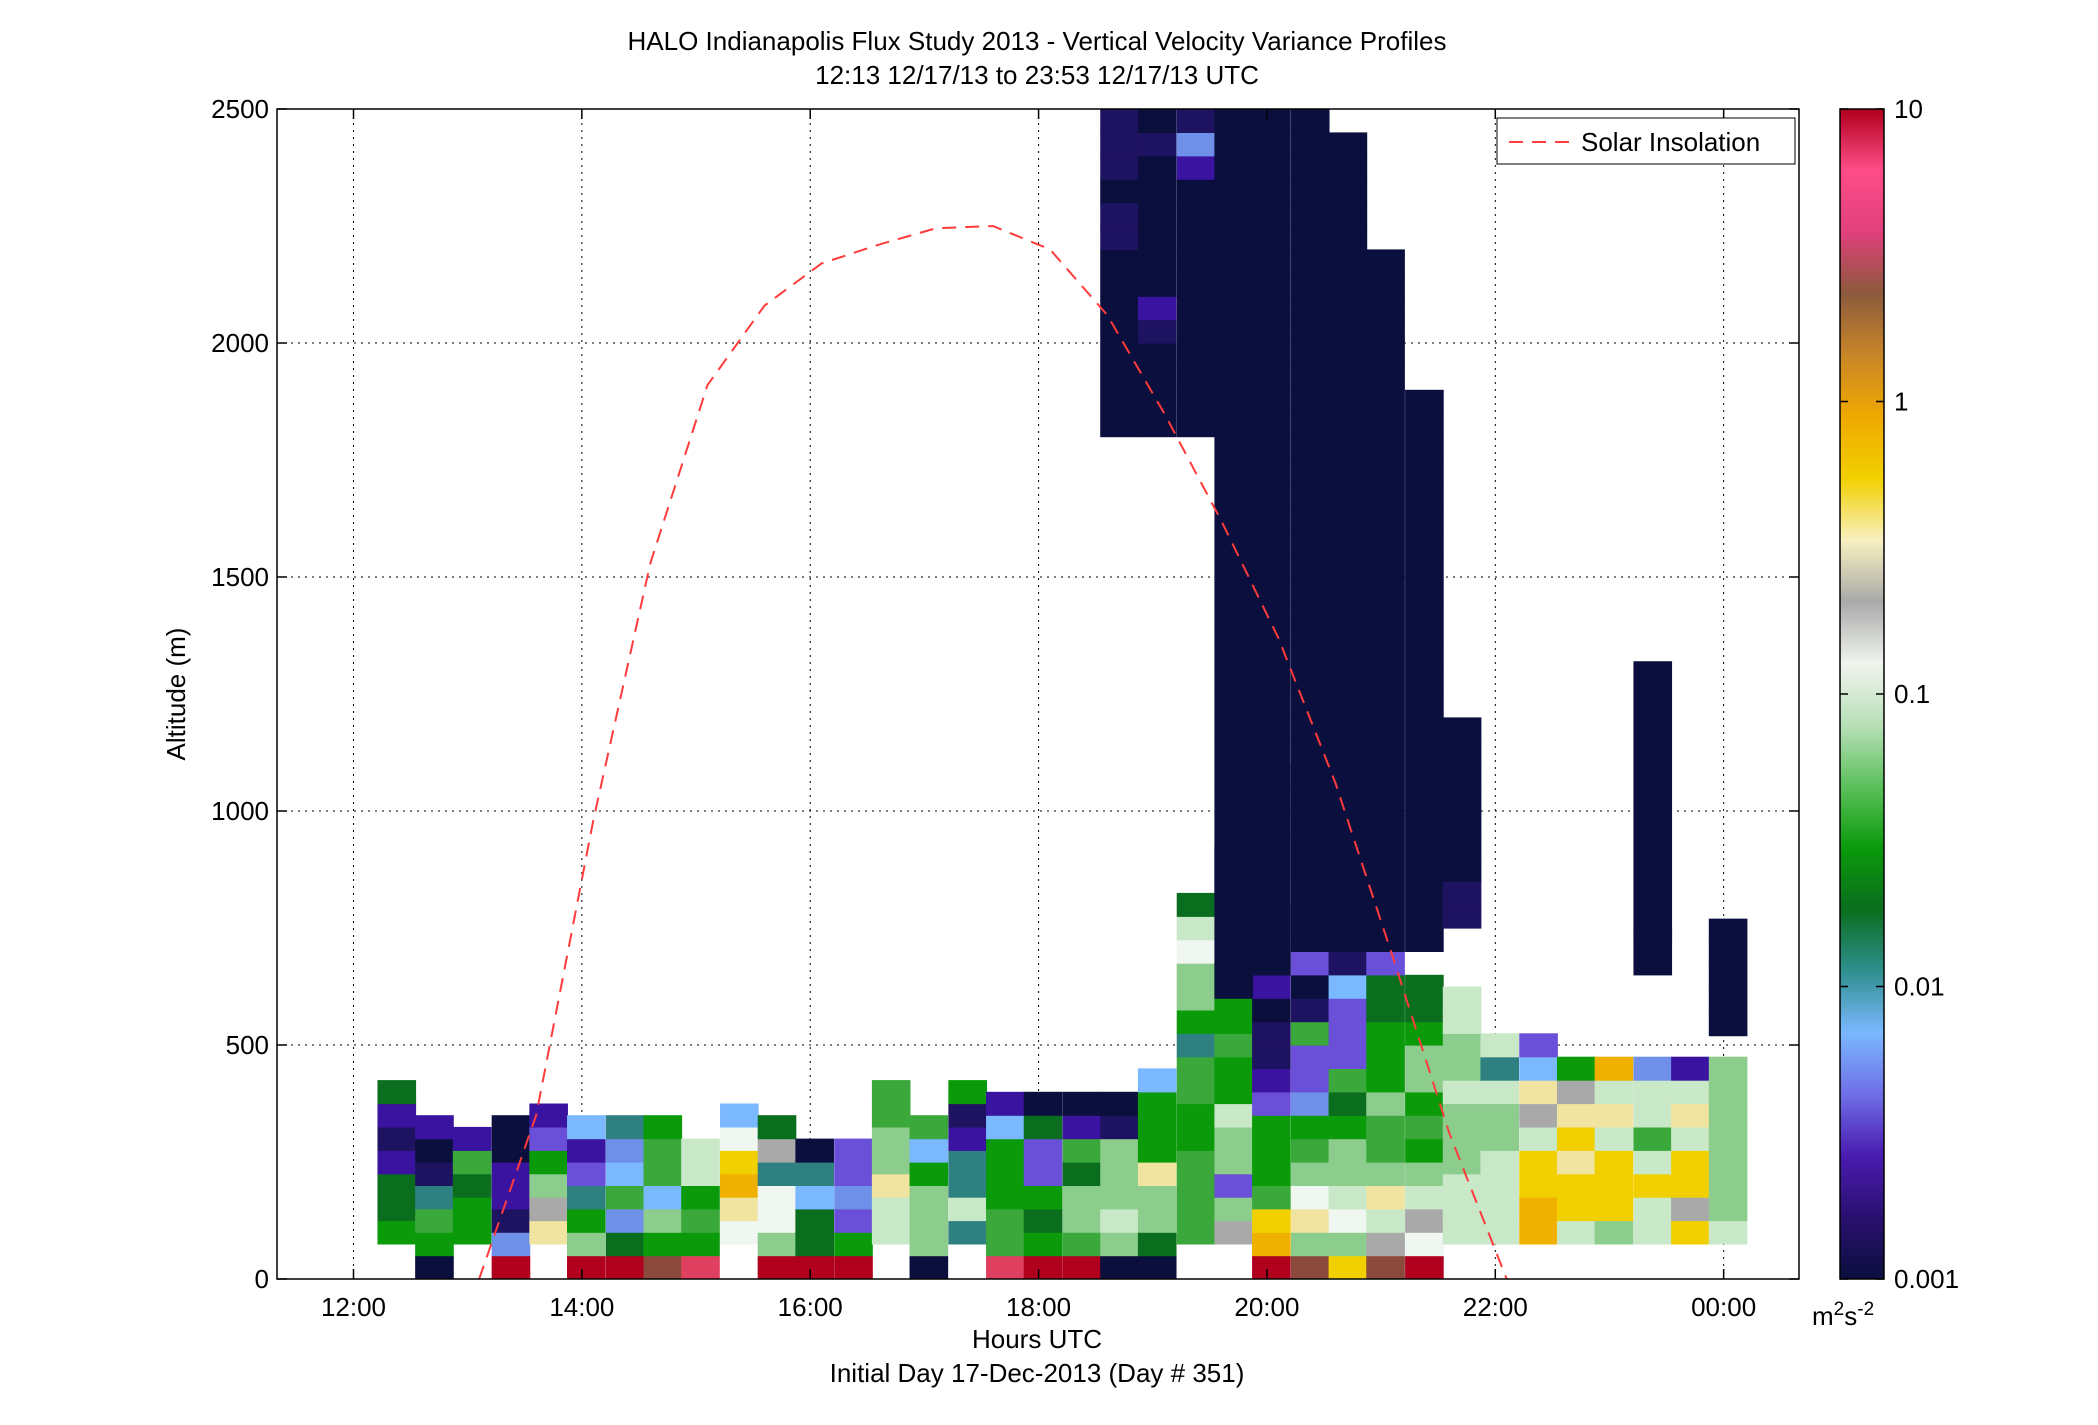 This screenshot has height=1425, width=2098. What do you see at coordinates (1266, 1307) in the screenshot?
I see `x-tick-label: 20:00` at bounding box center [1266, 1307].